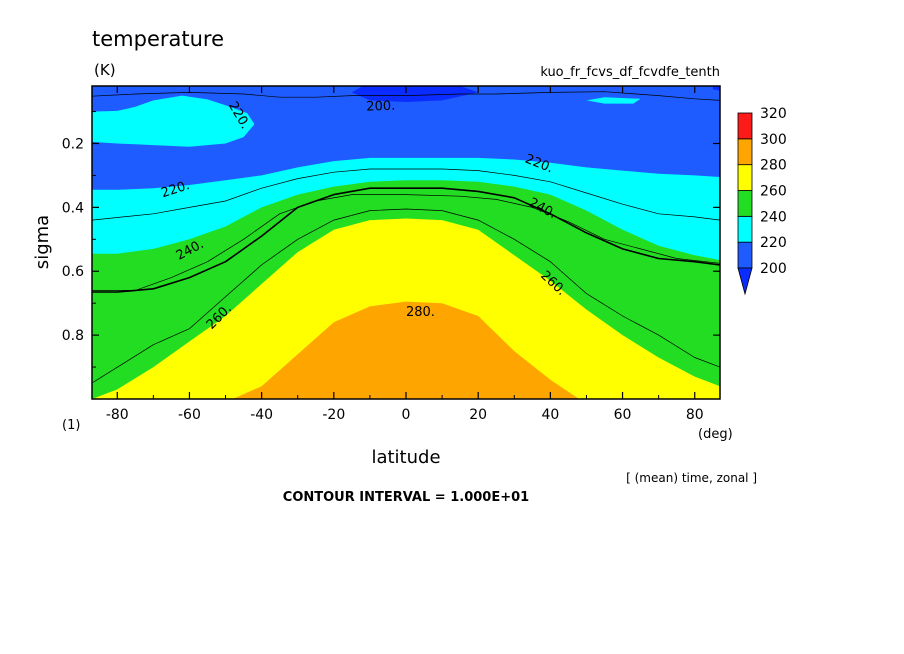 The height and width of the screenshot is (654, 904). What do you see at coordinates (478, 415) in the screenshot?
I see `x-tick-label: 20` at bounding box center [478, 415].